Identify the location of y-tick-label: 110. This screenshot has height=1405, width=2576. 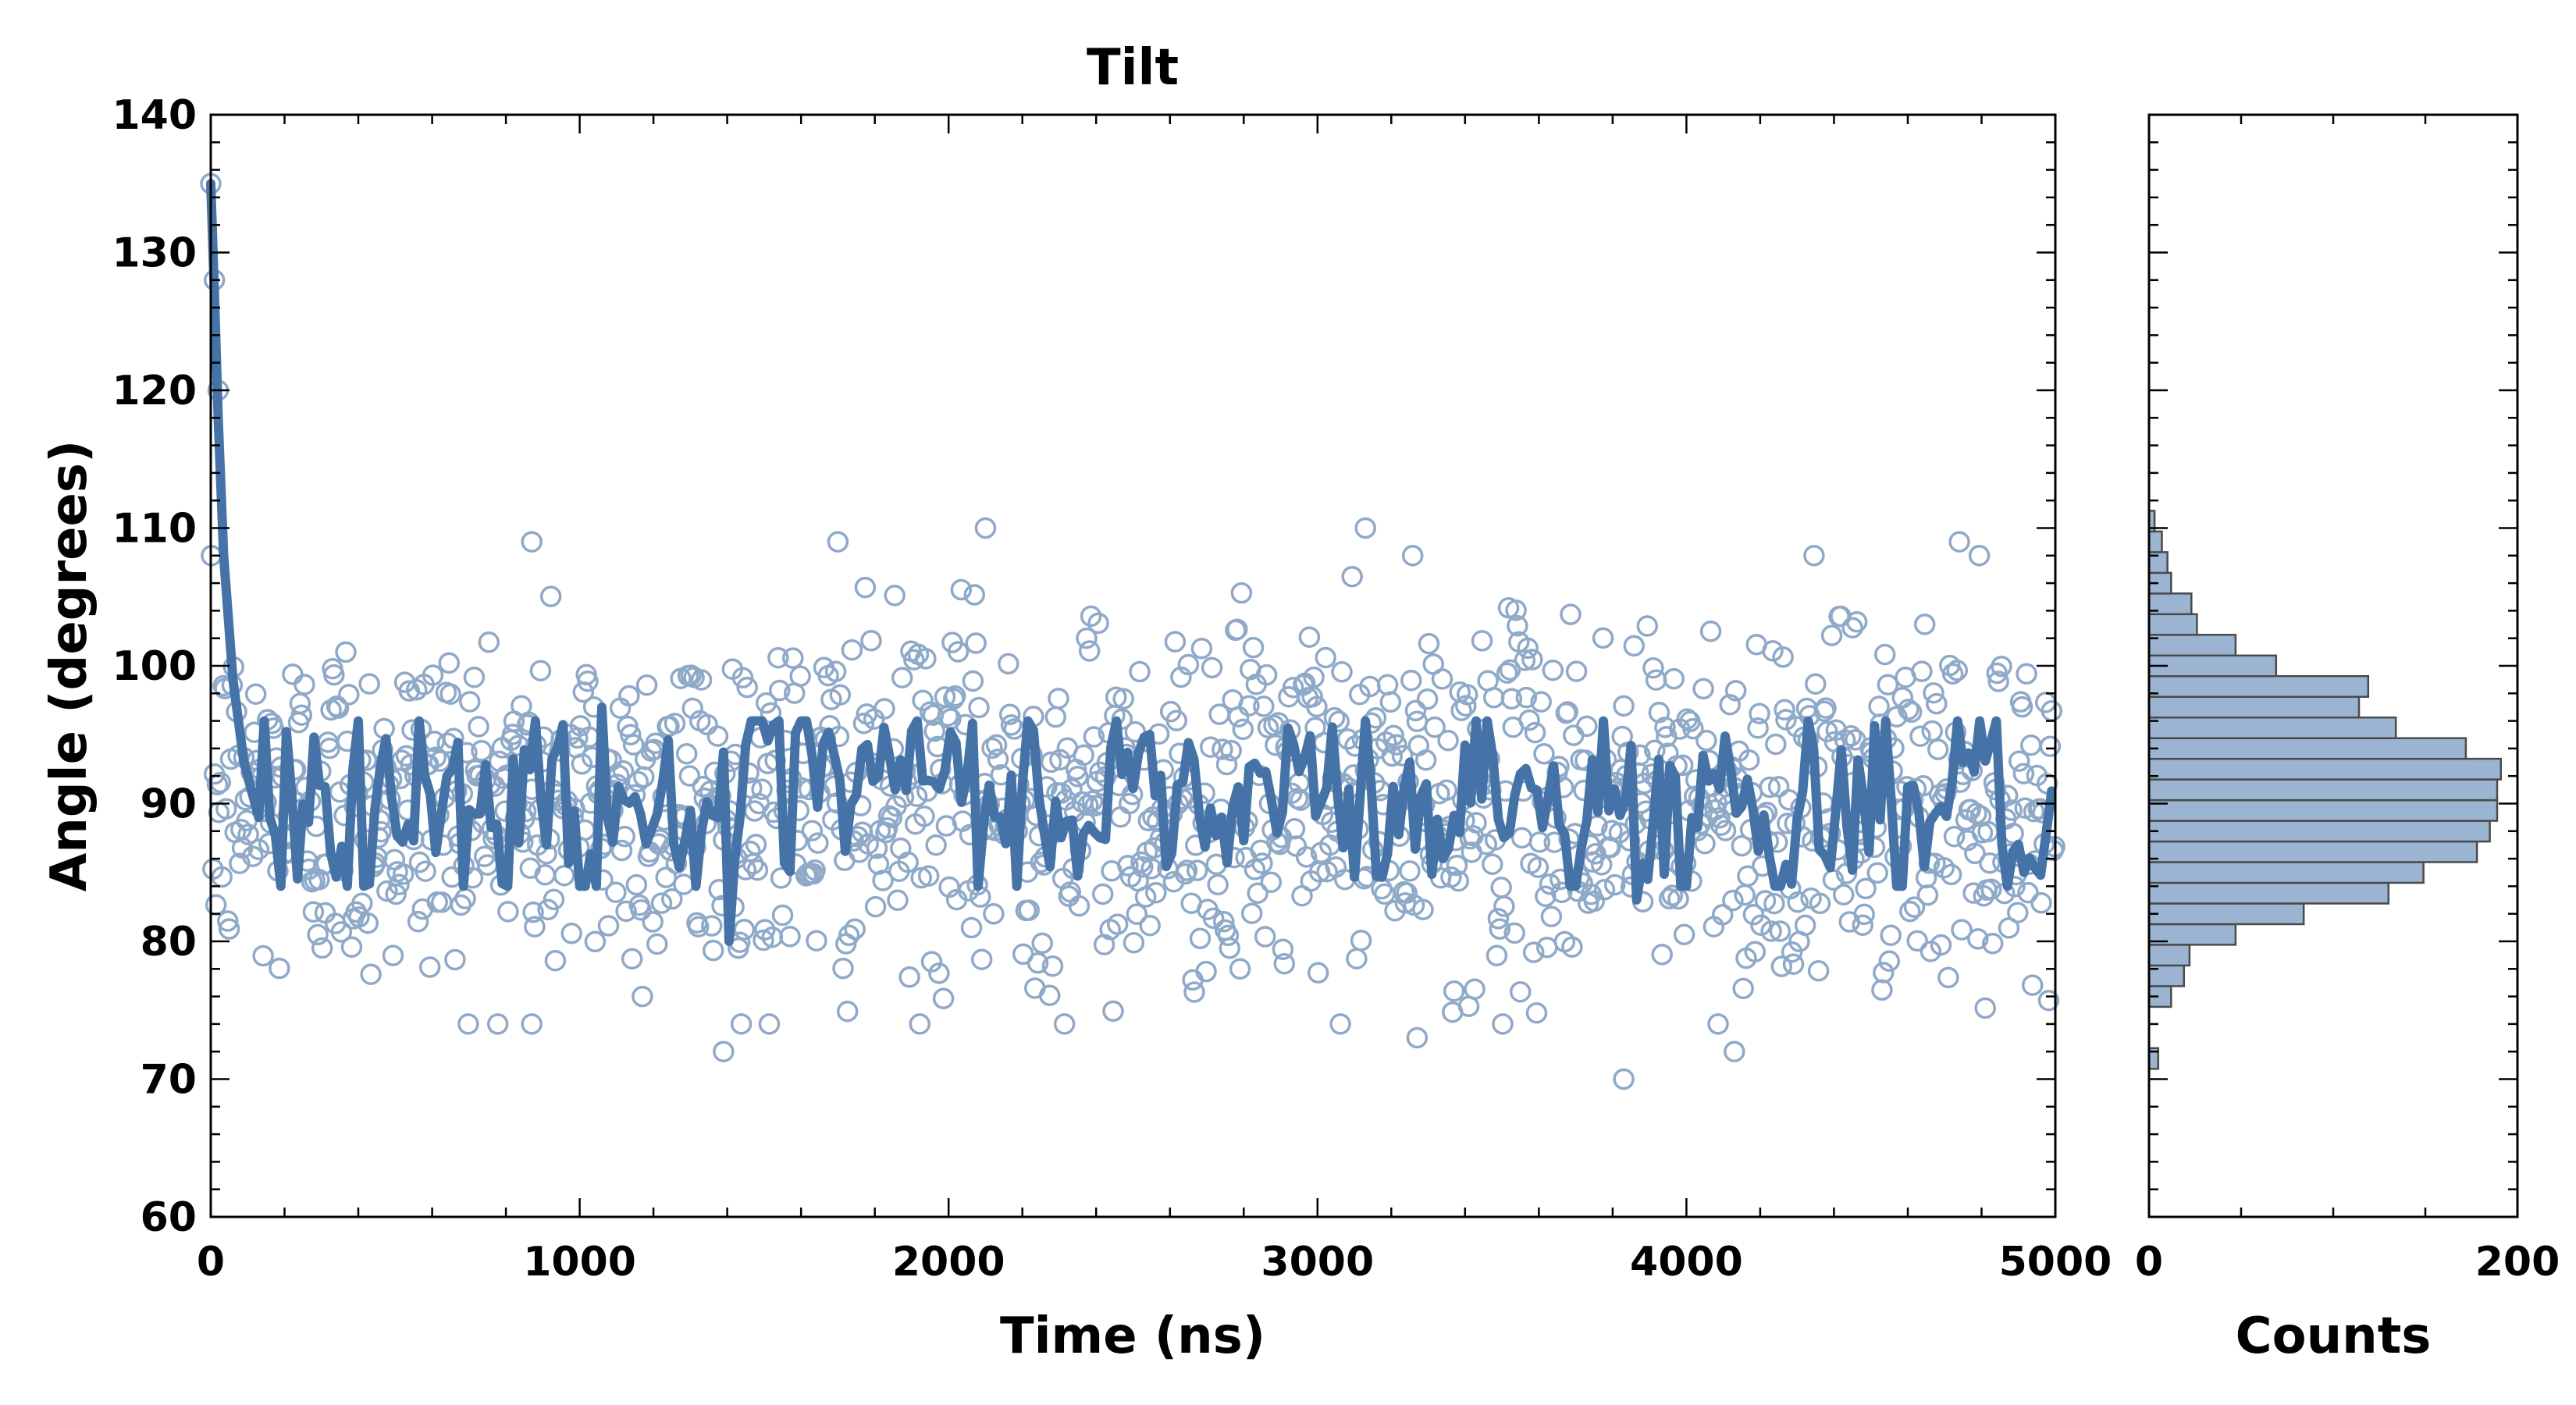
(154, 530).